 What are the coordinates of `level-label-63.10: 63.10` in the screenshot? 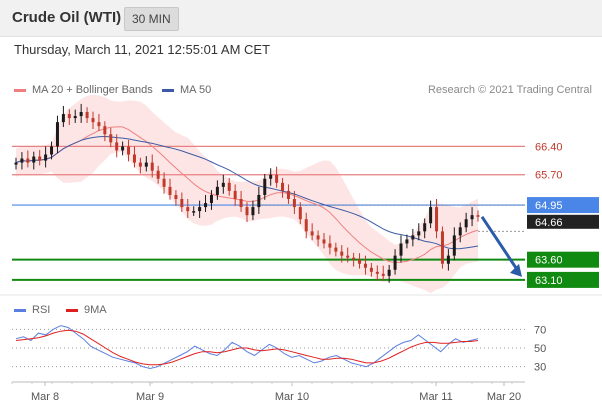 It's located at (549, 281).